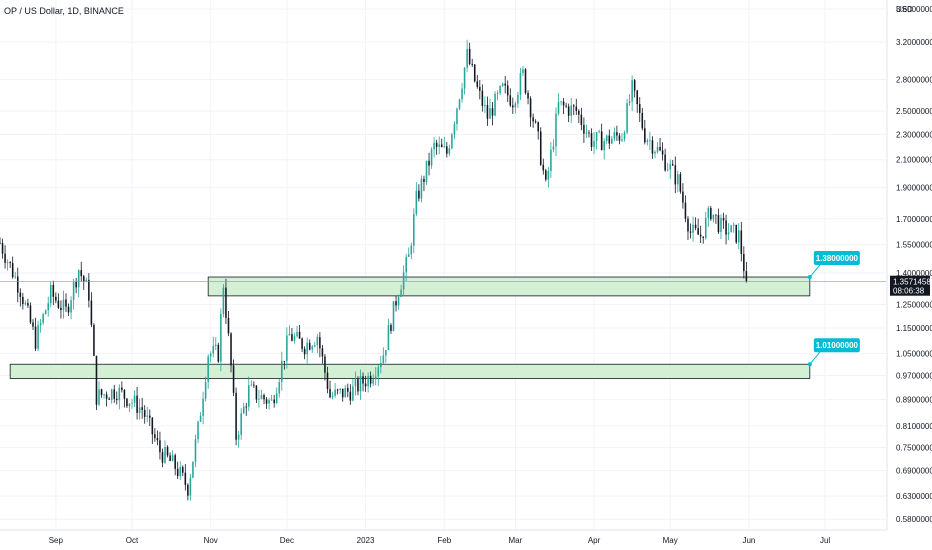 The width and height of the screenshot is (932, 550). What do you see at coordinates (914, 134) in the screenshot?
I see `y-tick-label: 2.30000000` at bounding box center [914, 134].